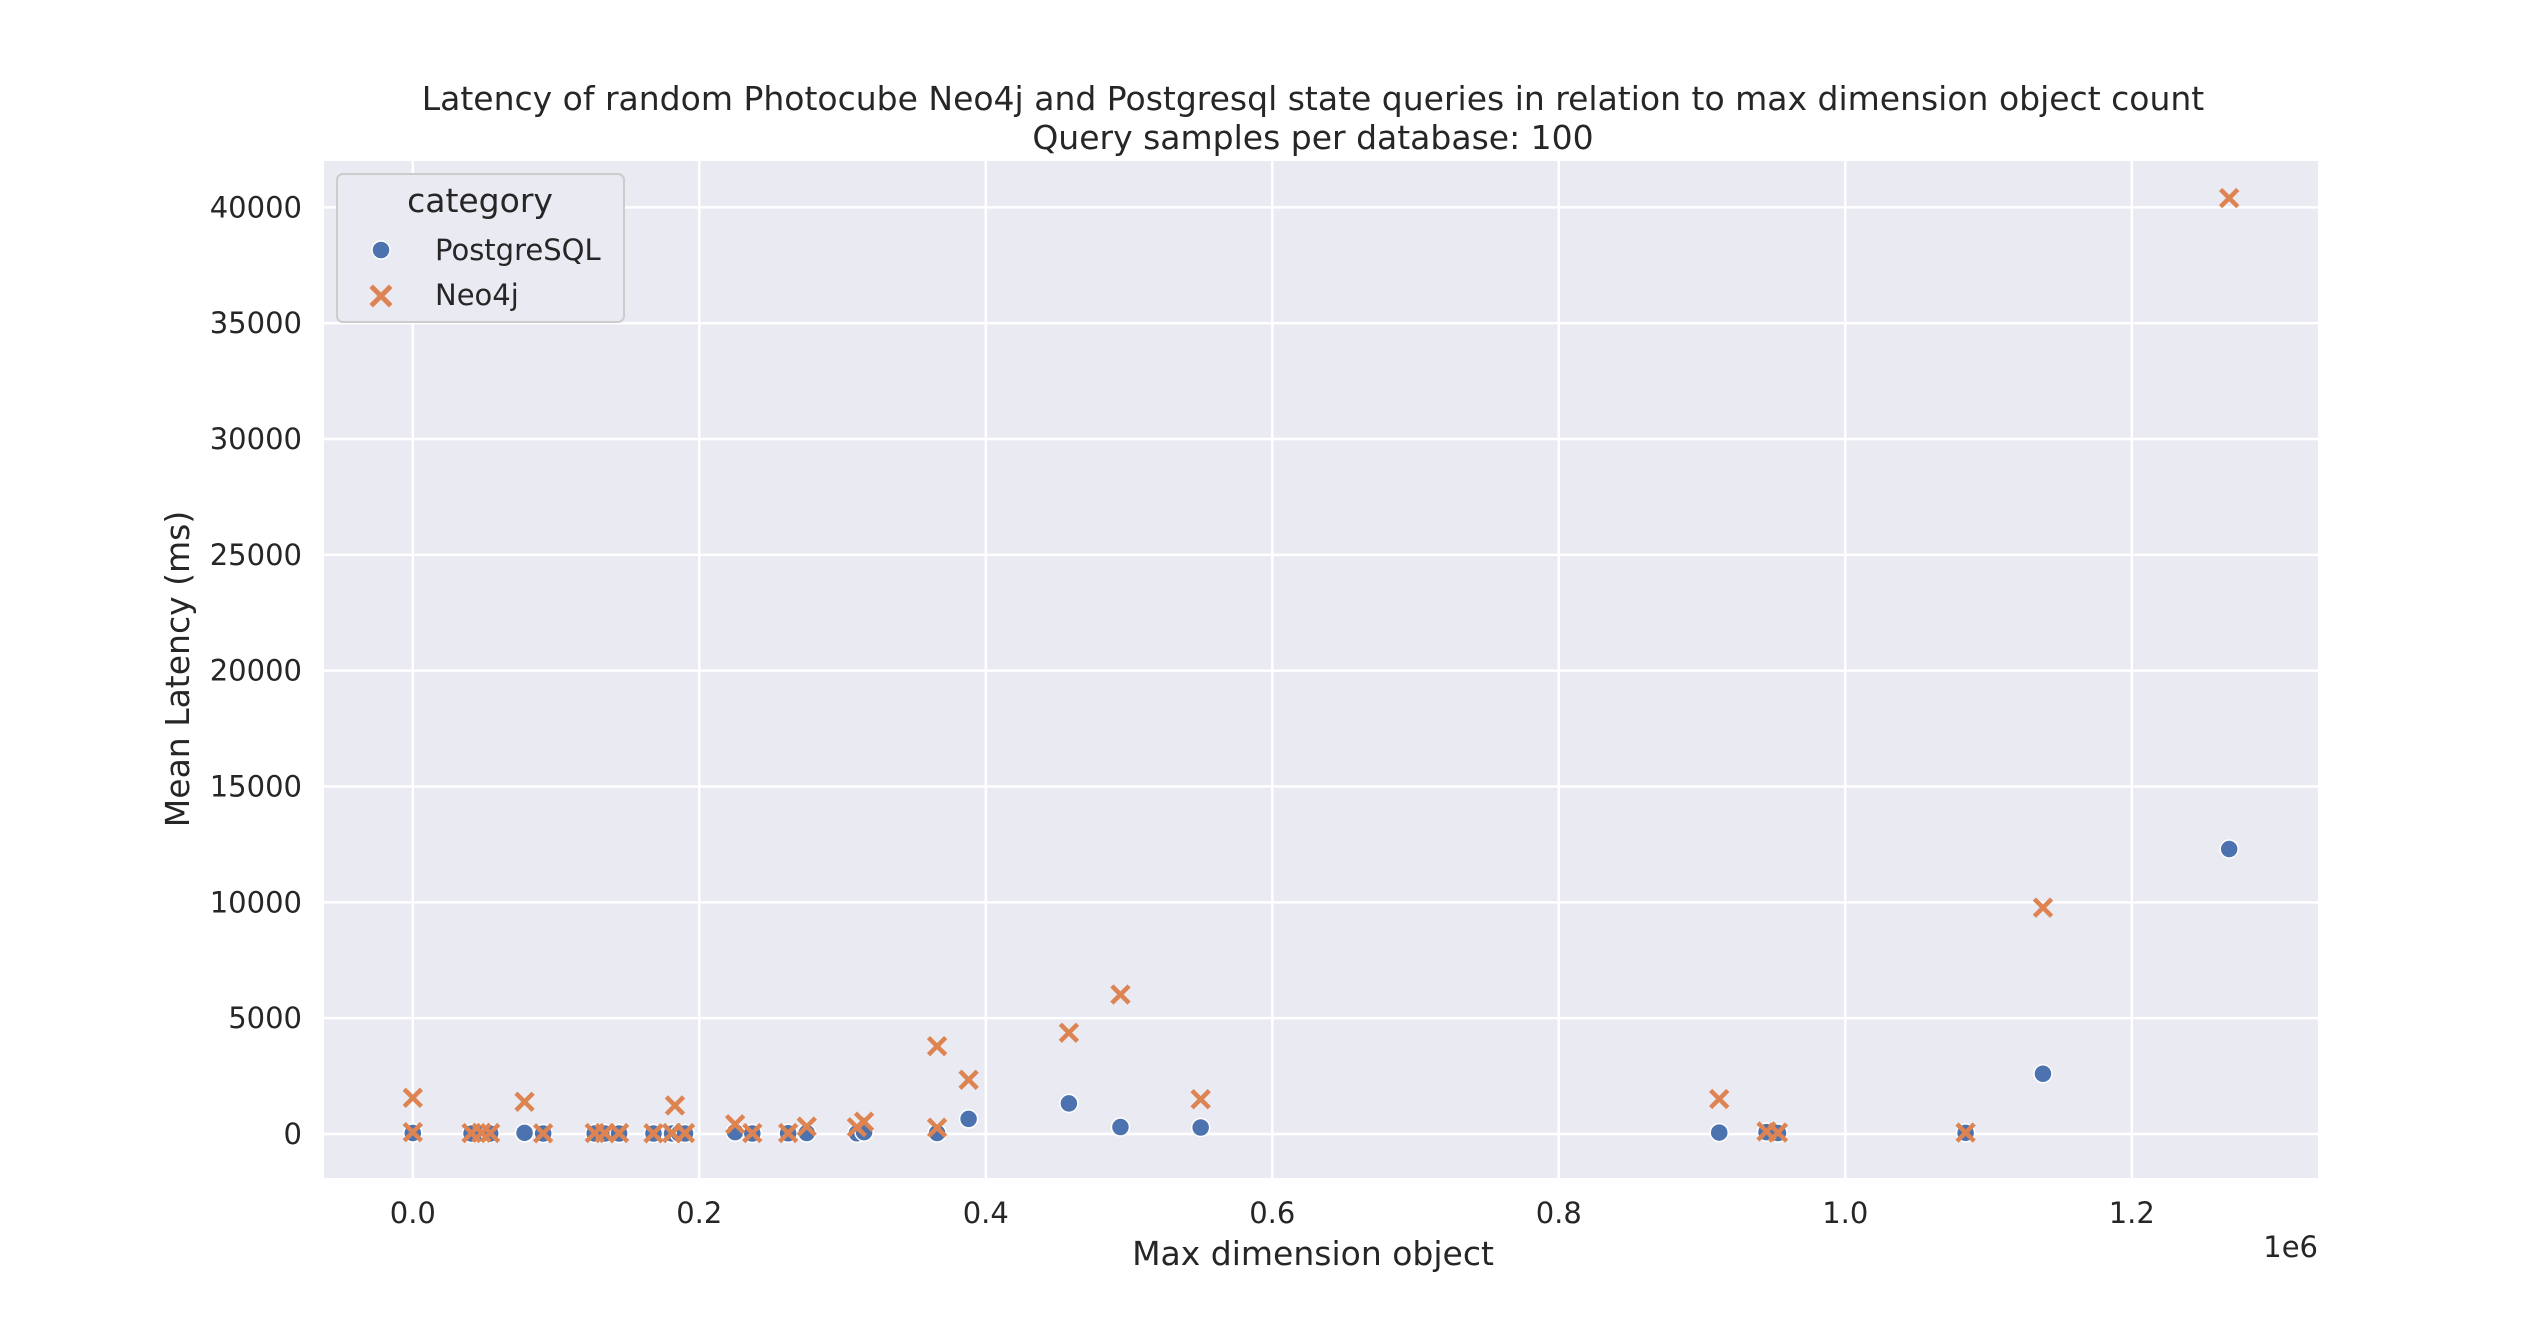  I want to click on x-tick-label: 1.0, so click(1845, 1213).